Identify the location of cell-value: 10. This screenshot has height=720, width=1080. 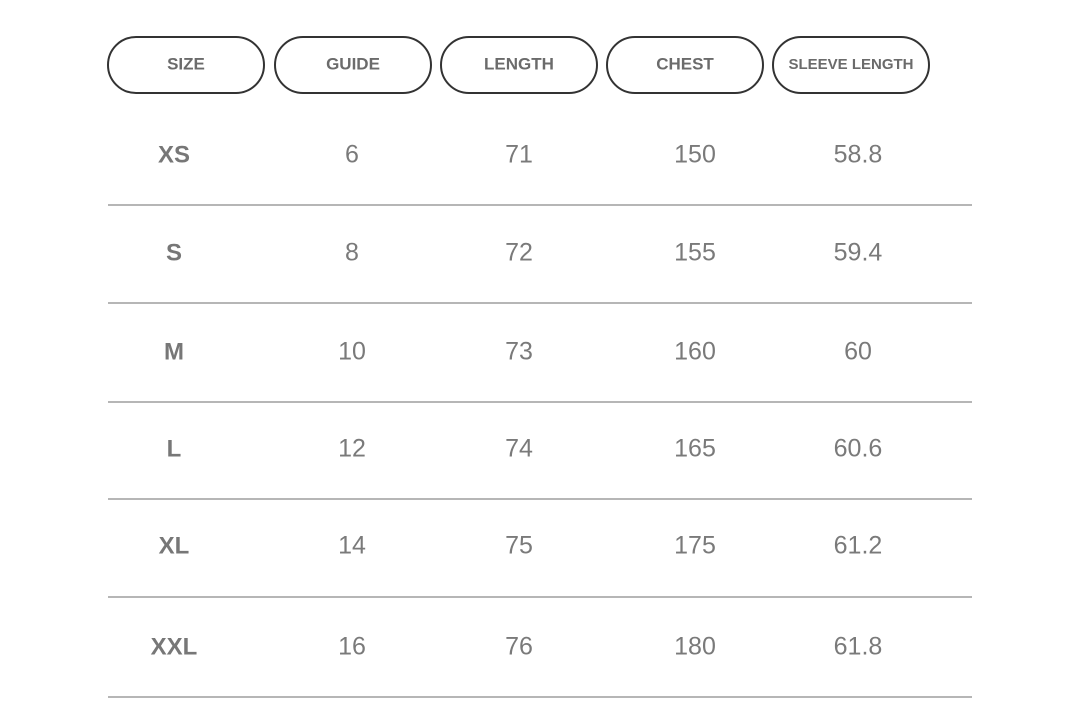
(352, 352).